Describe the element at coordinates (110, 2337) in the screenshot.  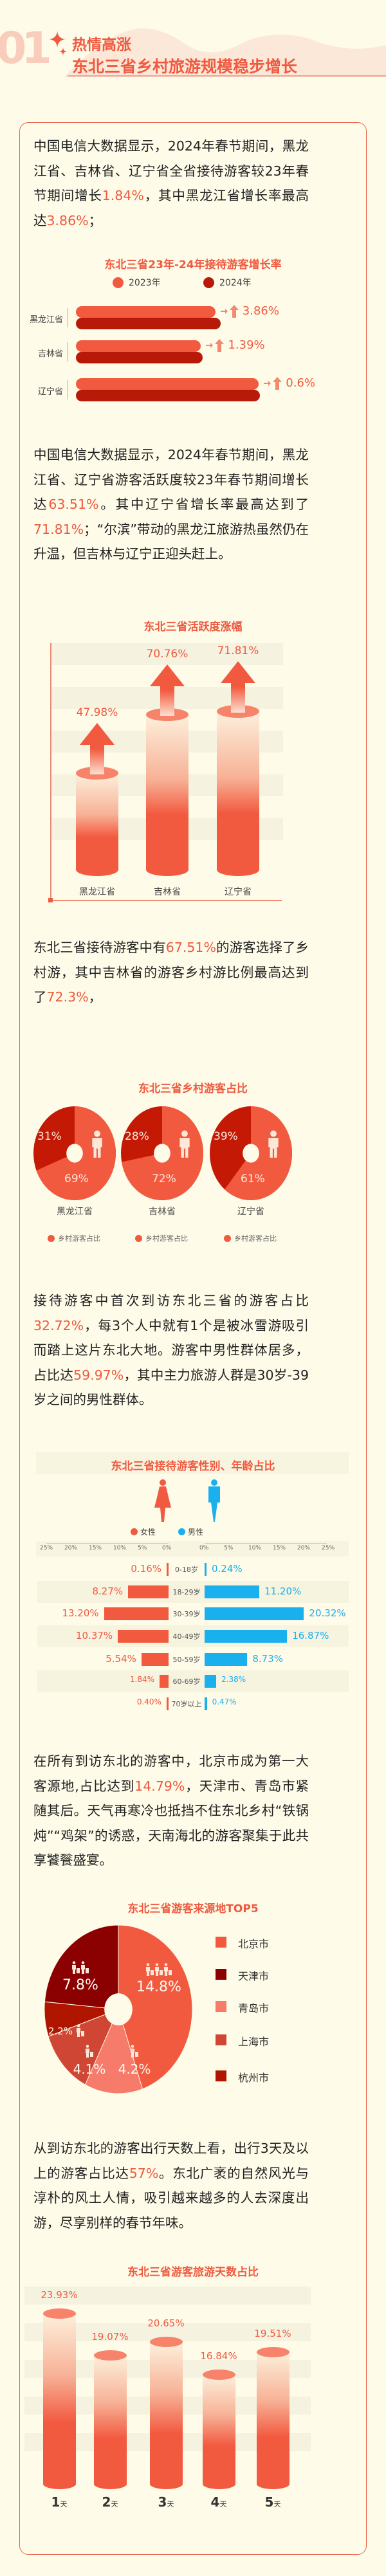
I see `value-label: 19.07%` at that location.